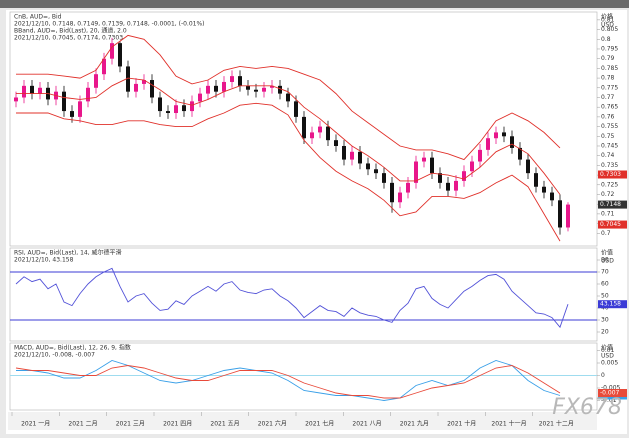 This screenshot has width=629, height=438. Describe the element at coordinates (302, 421) in the screenshot. I see `date-axis` at that location.